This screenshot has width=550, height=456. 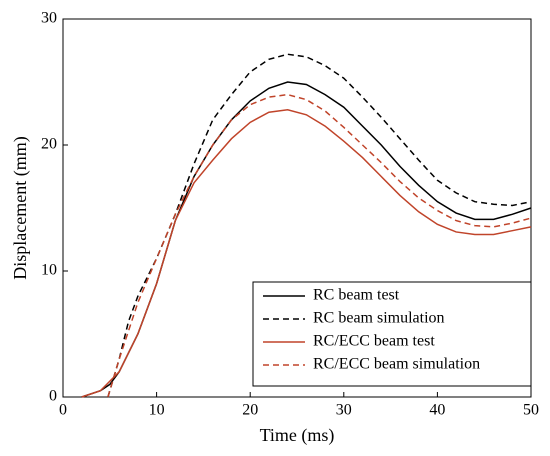 I want to click on legend-label: RC/ECC beam test, so click(x=374, y=341).